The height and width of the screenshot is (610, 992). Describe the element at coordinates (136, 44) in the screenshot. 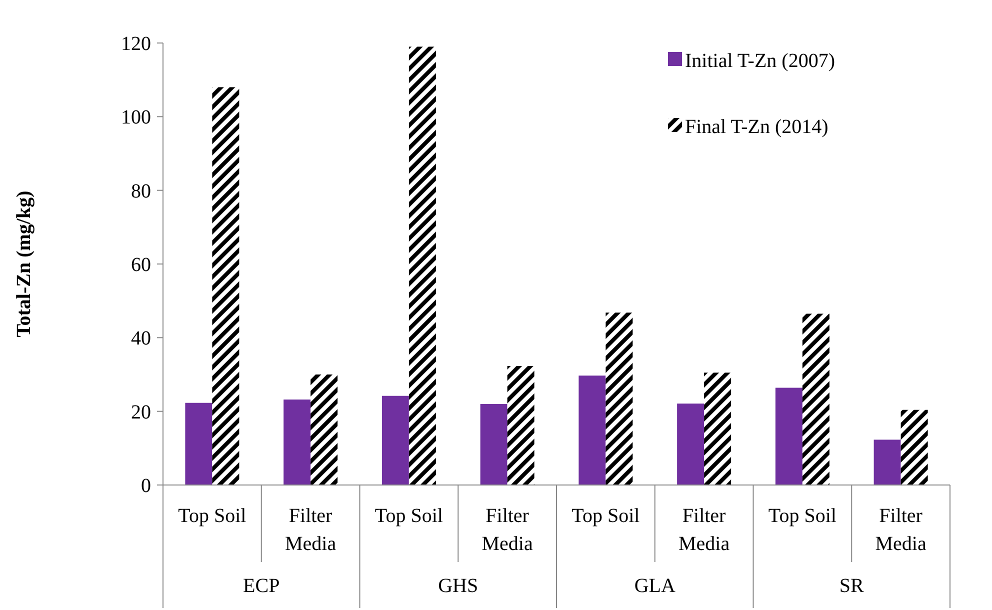

I see `y-tick-label: 120` at that location.